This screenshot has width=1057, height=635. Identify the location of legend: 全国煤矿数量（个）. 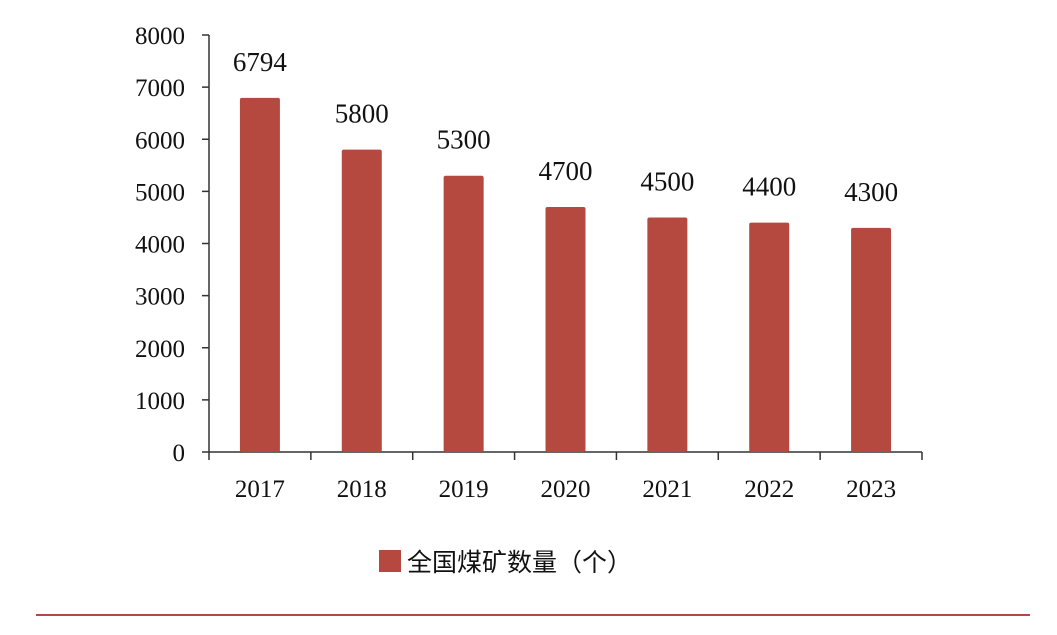
(505, 562).